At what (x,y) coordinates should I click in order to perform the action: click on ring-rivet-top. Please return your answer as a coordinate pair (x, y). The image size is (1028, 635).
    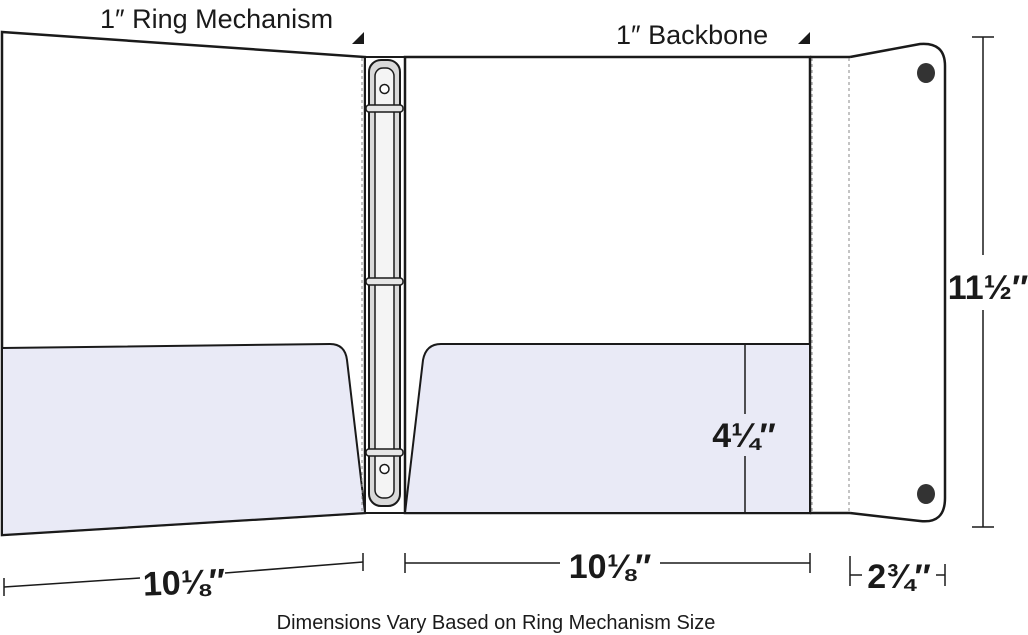
    Looking at the image, I should click on (384, 89).